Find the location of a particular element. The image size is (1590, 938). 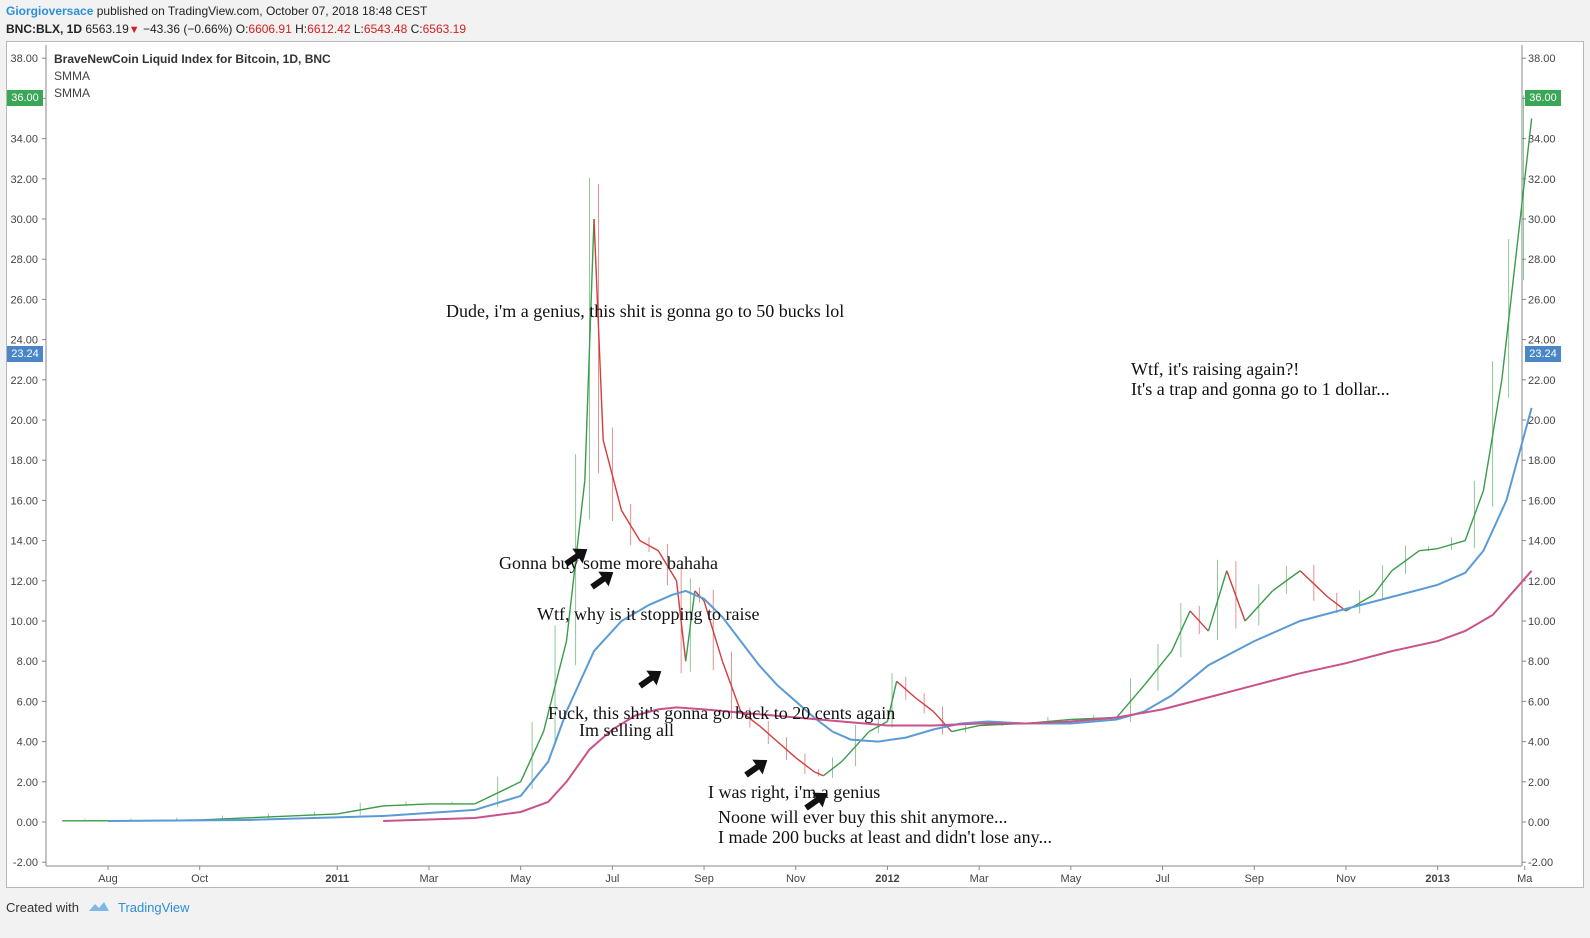

open-value: 6606.91 is located at coordinates (270, 29).